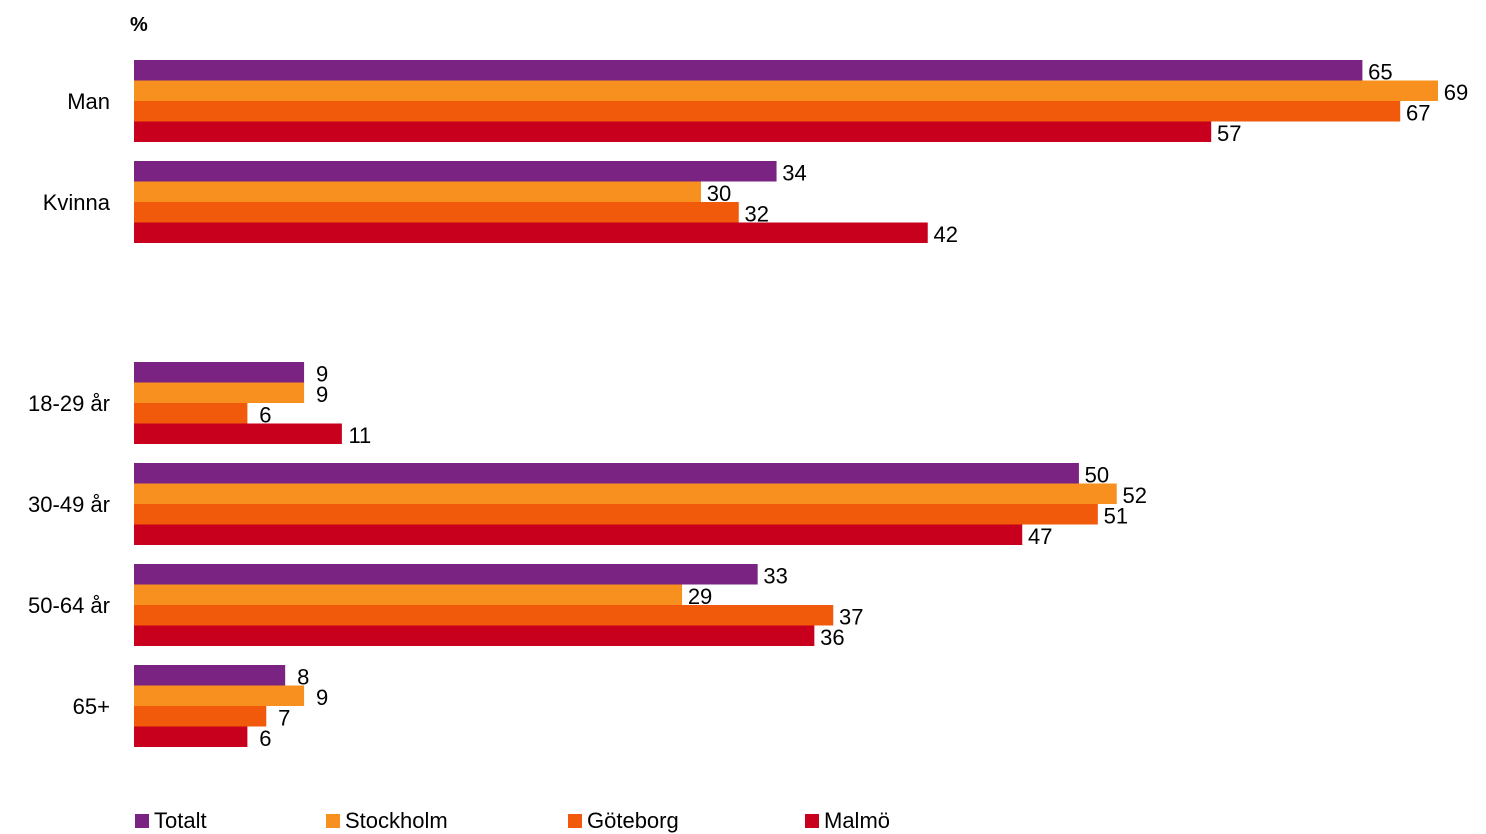 The image size is (1486, 834). I want to click on category-label: 18-29 år, so click(69, 403).